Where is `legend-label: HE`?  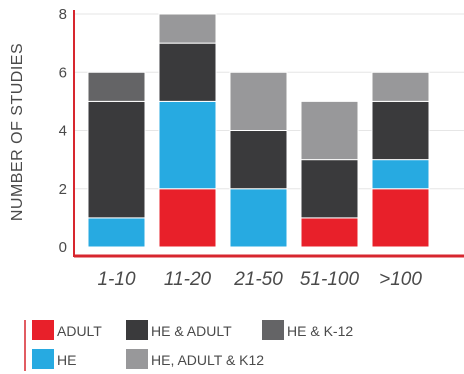 legend-label: HE is located at coordinates (66, 360).